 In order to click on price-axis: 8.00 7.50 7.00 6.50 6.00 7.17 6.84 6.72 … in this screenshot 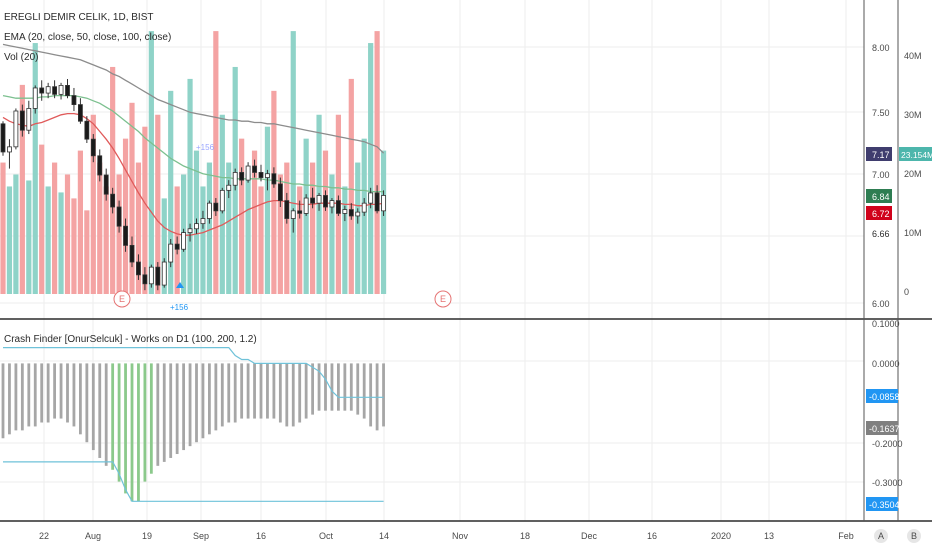, I will do `click(879, 176)`.